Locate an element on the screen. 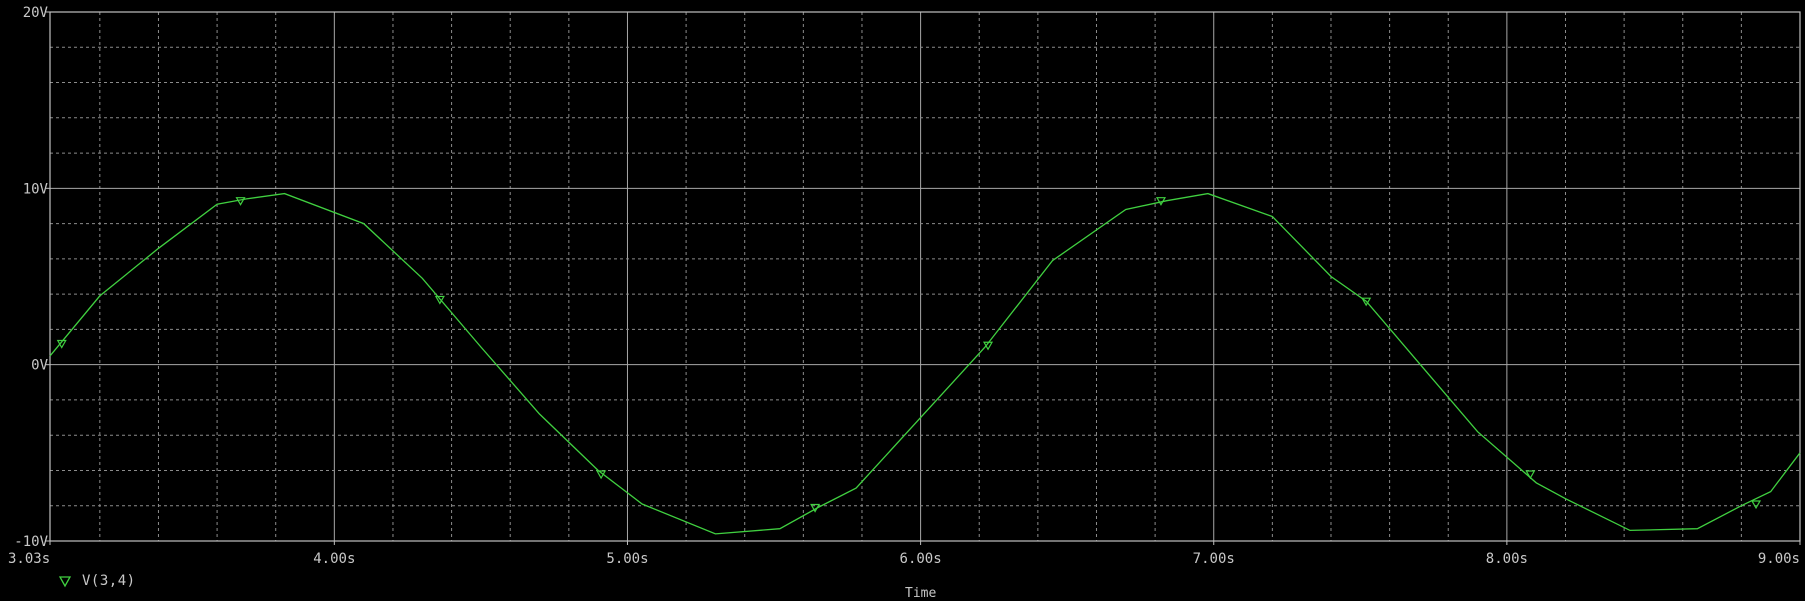 This screenshot has height=601, width=1805. y-tick-label: 0V is located at coordinates (39, 366).